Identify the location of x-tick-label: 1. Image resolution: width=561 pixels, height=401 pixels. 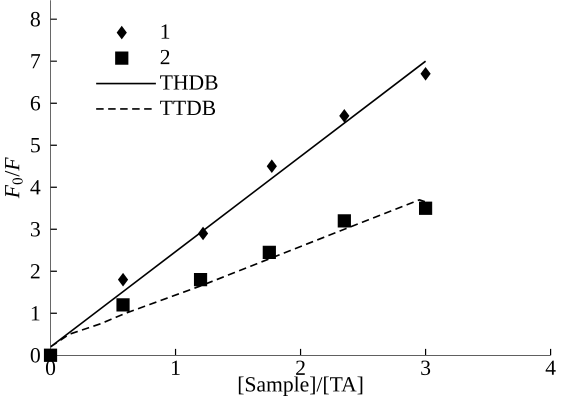
(176, 367).